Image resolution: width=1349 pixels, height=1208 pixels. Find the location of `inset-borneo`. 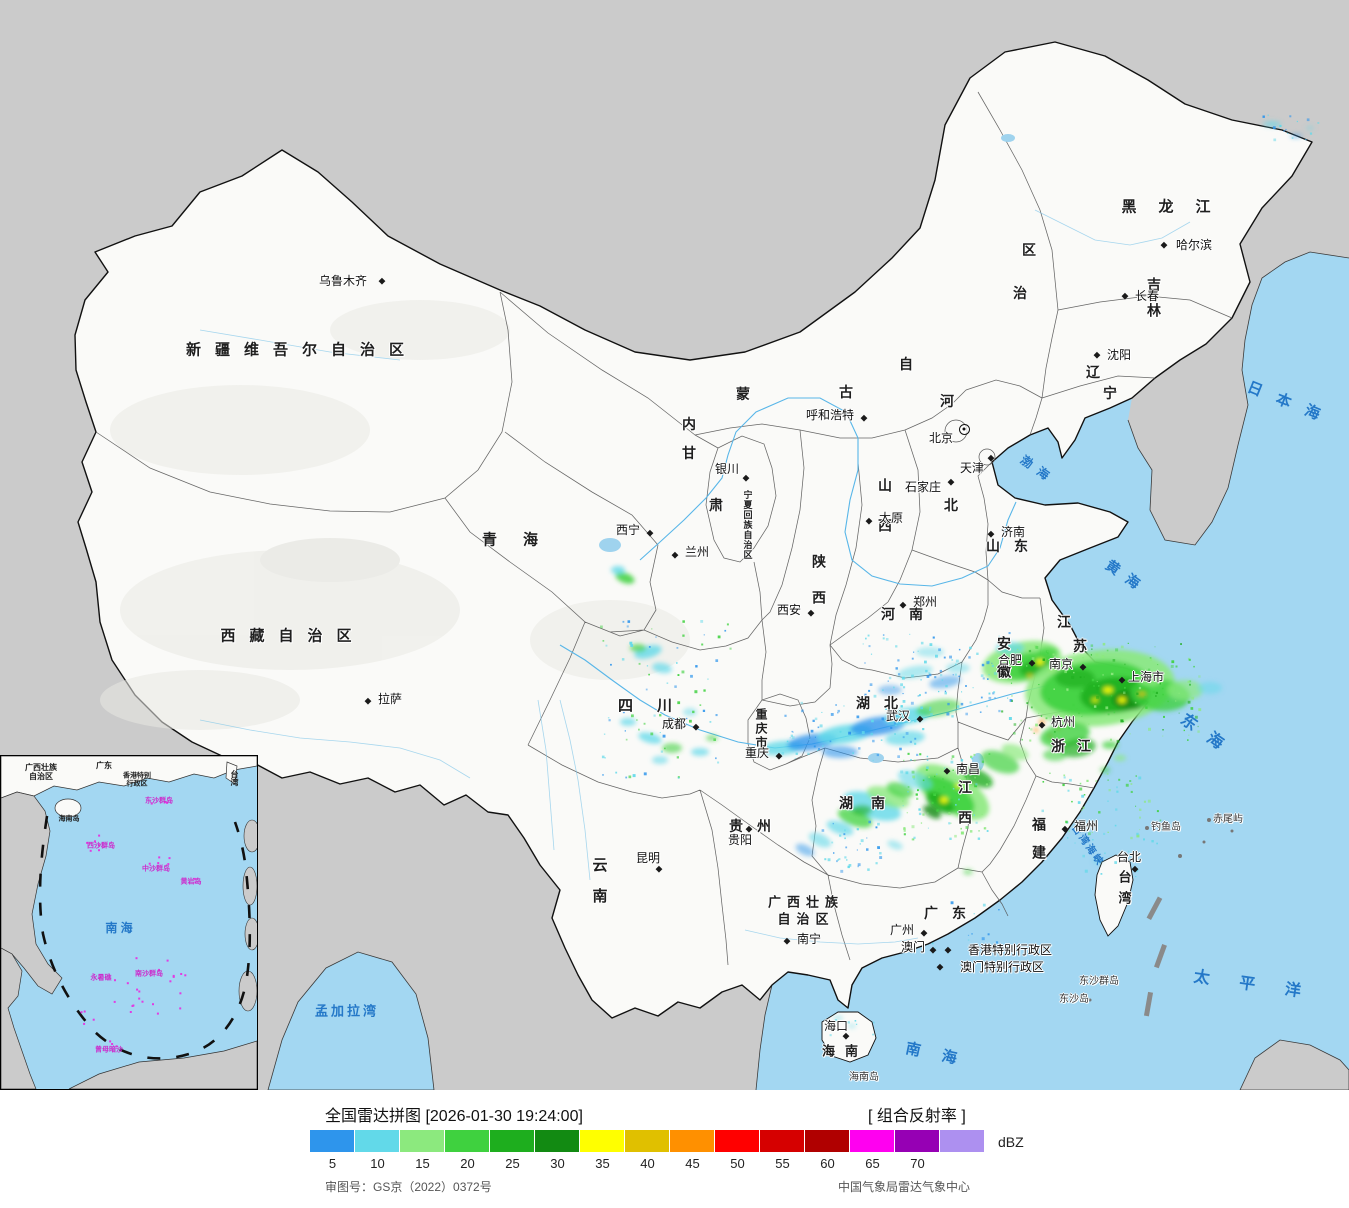

inset-borneo is located at coordinates (162, 1064).